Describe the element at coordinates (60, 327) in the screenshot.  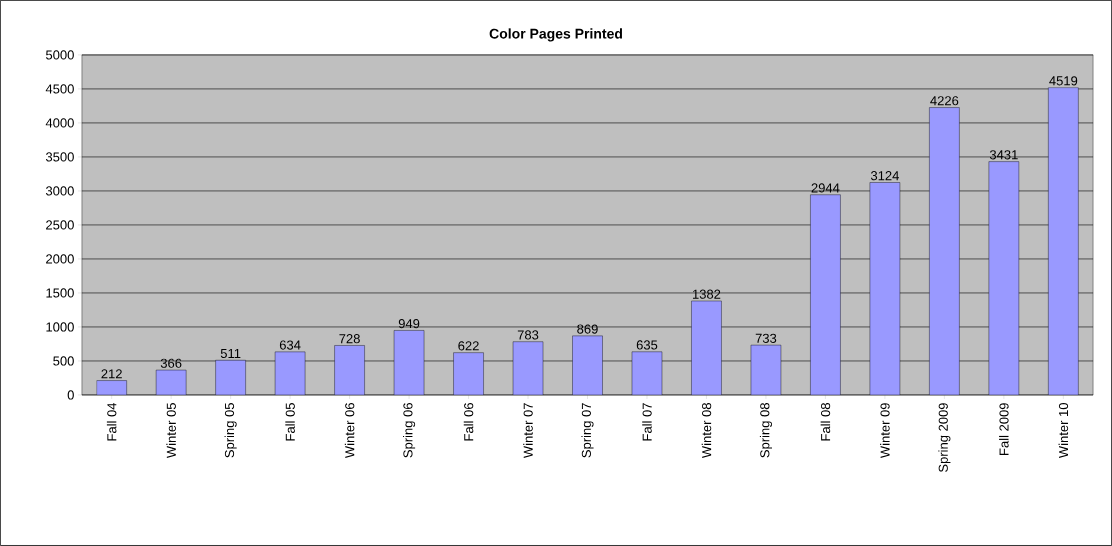
I see `y-tick-label: 1000` at that location.